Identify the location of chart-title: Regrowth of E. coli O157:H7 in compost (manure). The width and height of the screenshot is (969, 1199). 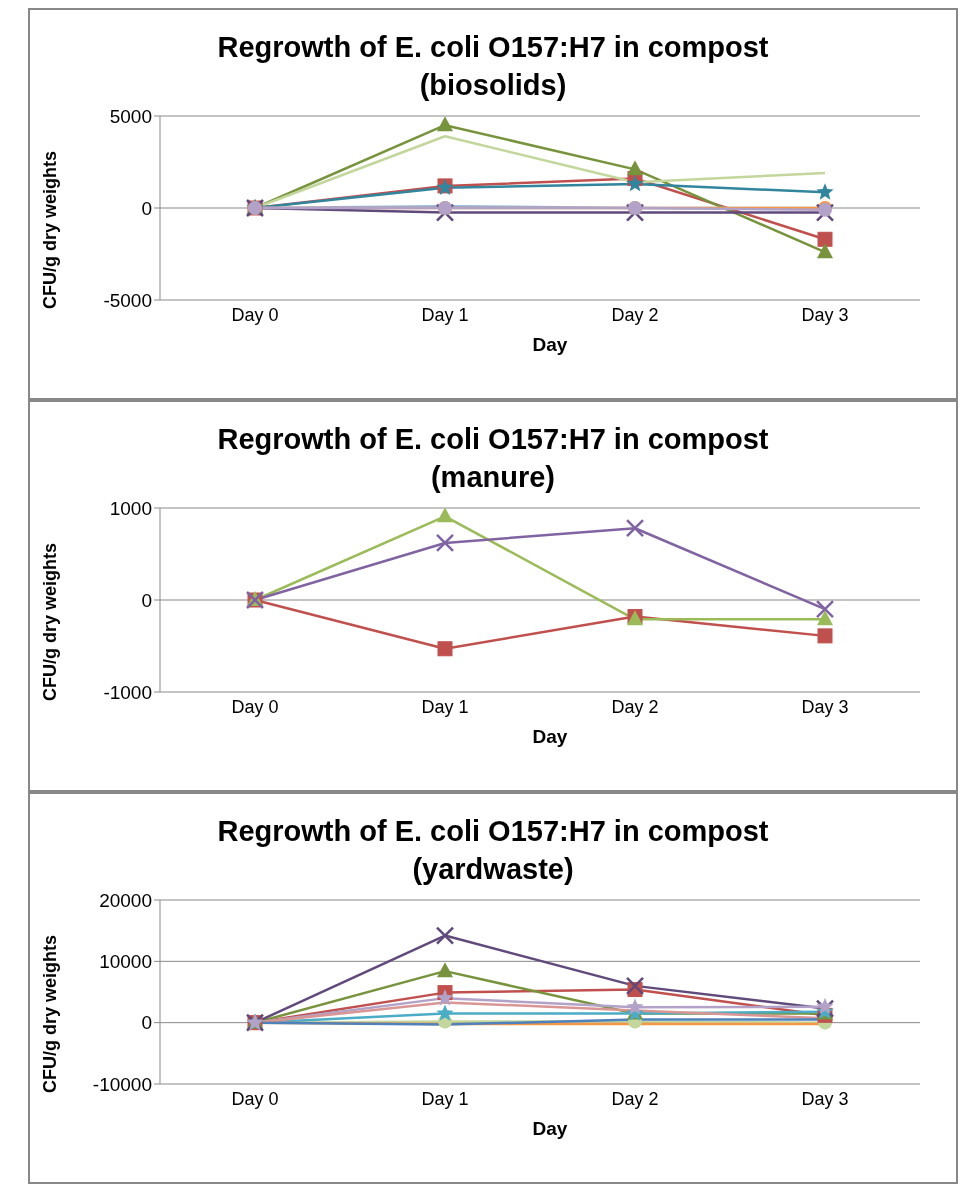
(493, 458).